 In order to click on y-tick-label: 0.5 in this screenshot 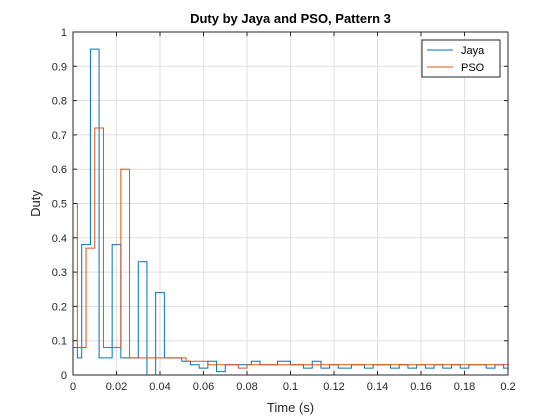, I will do `click(59, 205)`.